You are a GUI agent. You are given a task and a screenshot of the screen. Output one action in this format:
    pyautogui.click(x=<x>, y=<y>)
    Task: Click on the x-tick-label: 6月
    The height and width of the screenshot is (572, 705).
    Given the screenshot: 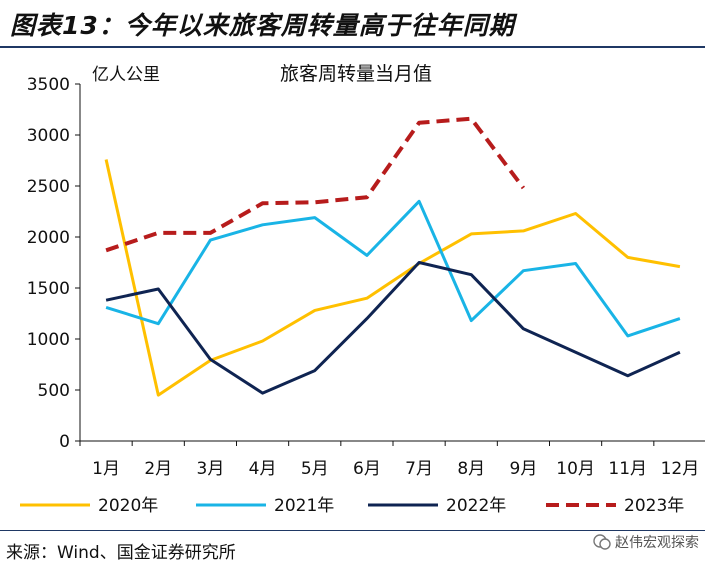 What is the action you would take?
    pyautogui.click(x=367, y=469)
    